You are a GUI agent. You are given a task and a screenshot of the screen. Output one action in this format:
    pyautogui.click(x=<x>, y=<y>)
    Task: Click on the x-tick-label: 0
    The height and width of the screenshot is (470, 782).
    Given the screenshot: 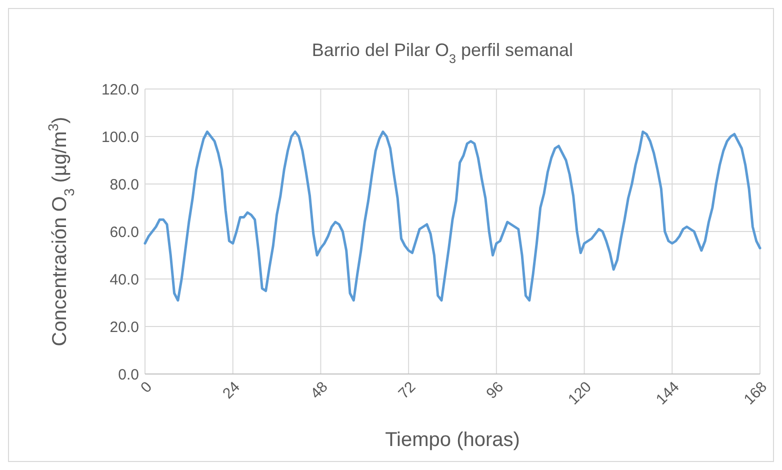 What is the action you would take?
    pyautogui.click(x=147, y=387)
    